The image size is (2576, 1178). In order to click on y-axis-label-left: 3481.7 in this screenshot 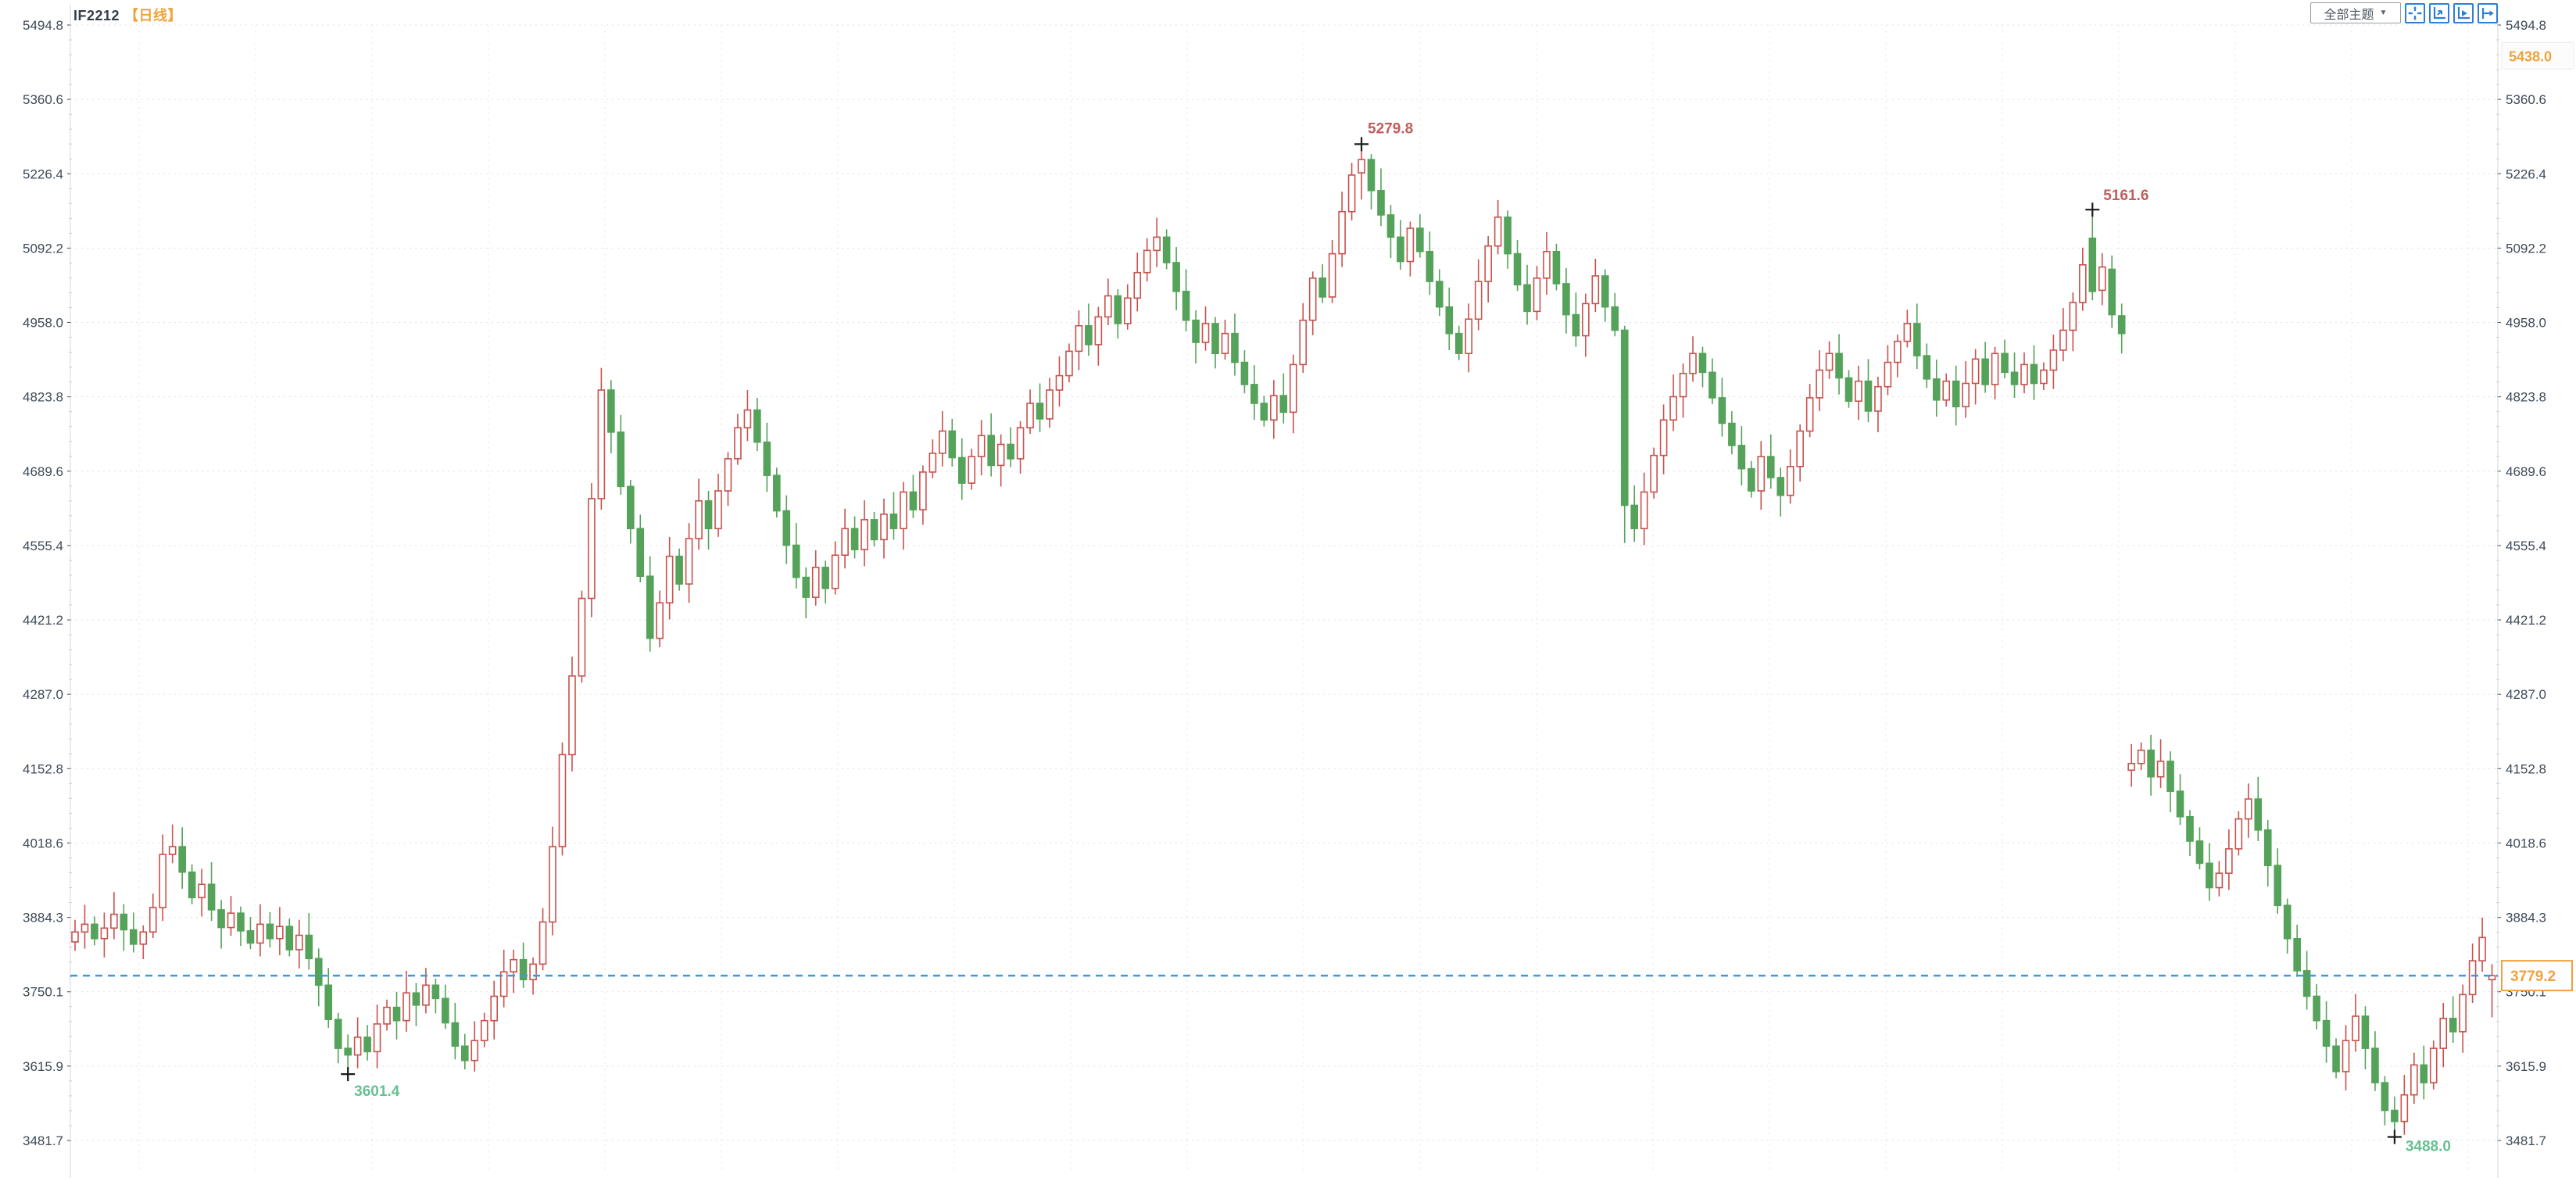, I will do `click(43, 1140)`.